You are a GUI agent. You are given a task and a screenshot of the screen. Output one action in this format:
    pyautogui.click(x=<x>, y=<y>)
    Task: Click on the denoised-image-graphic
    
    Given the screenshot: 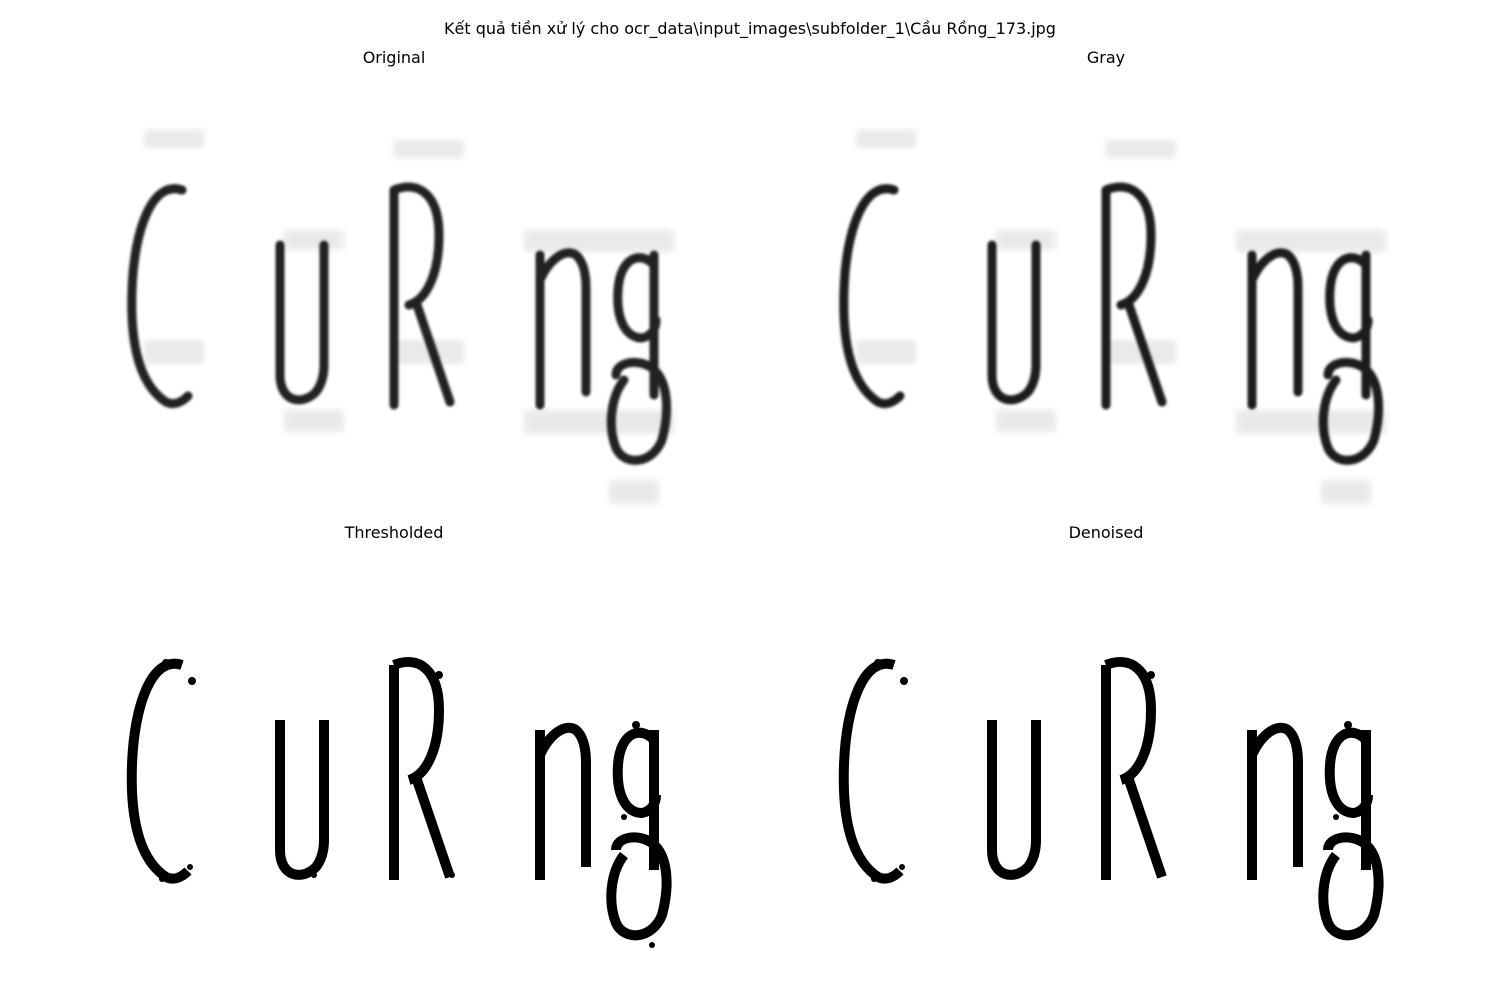 What is the action you would take?
    pyautogui.click(x=1111, y=799)
    